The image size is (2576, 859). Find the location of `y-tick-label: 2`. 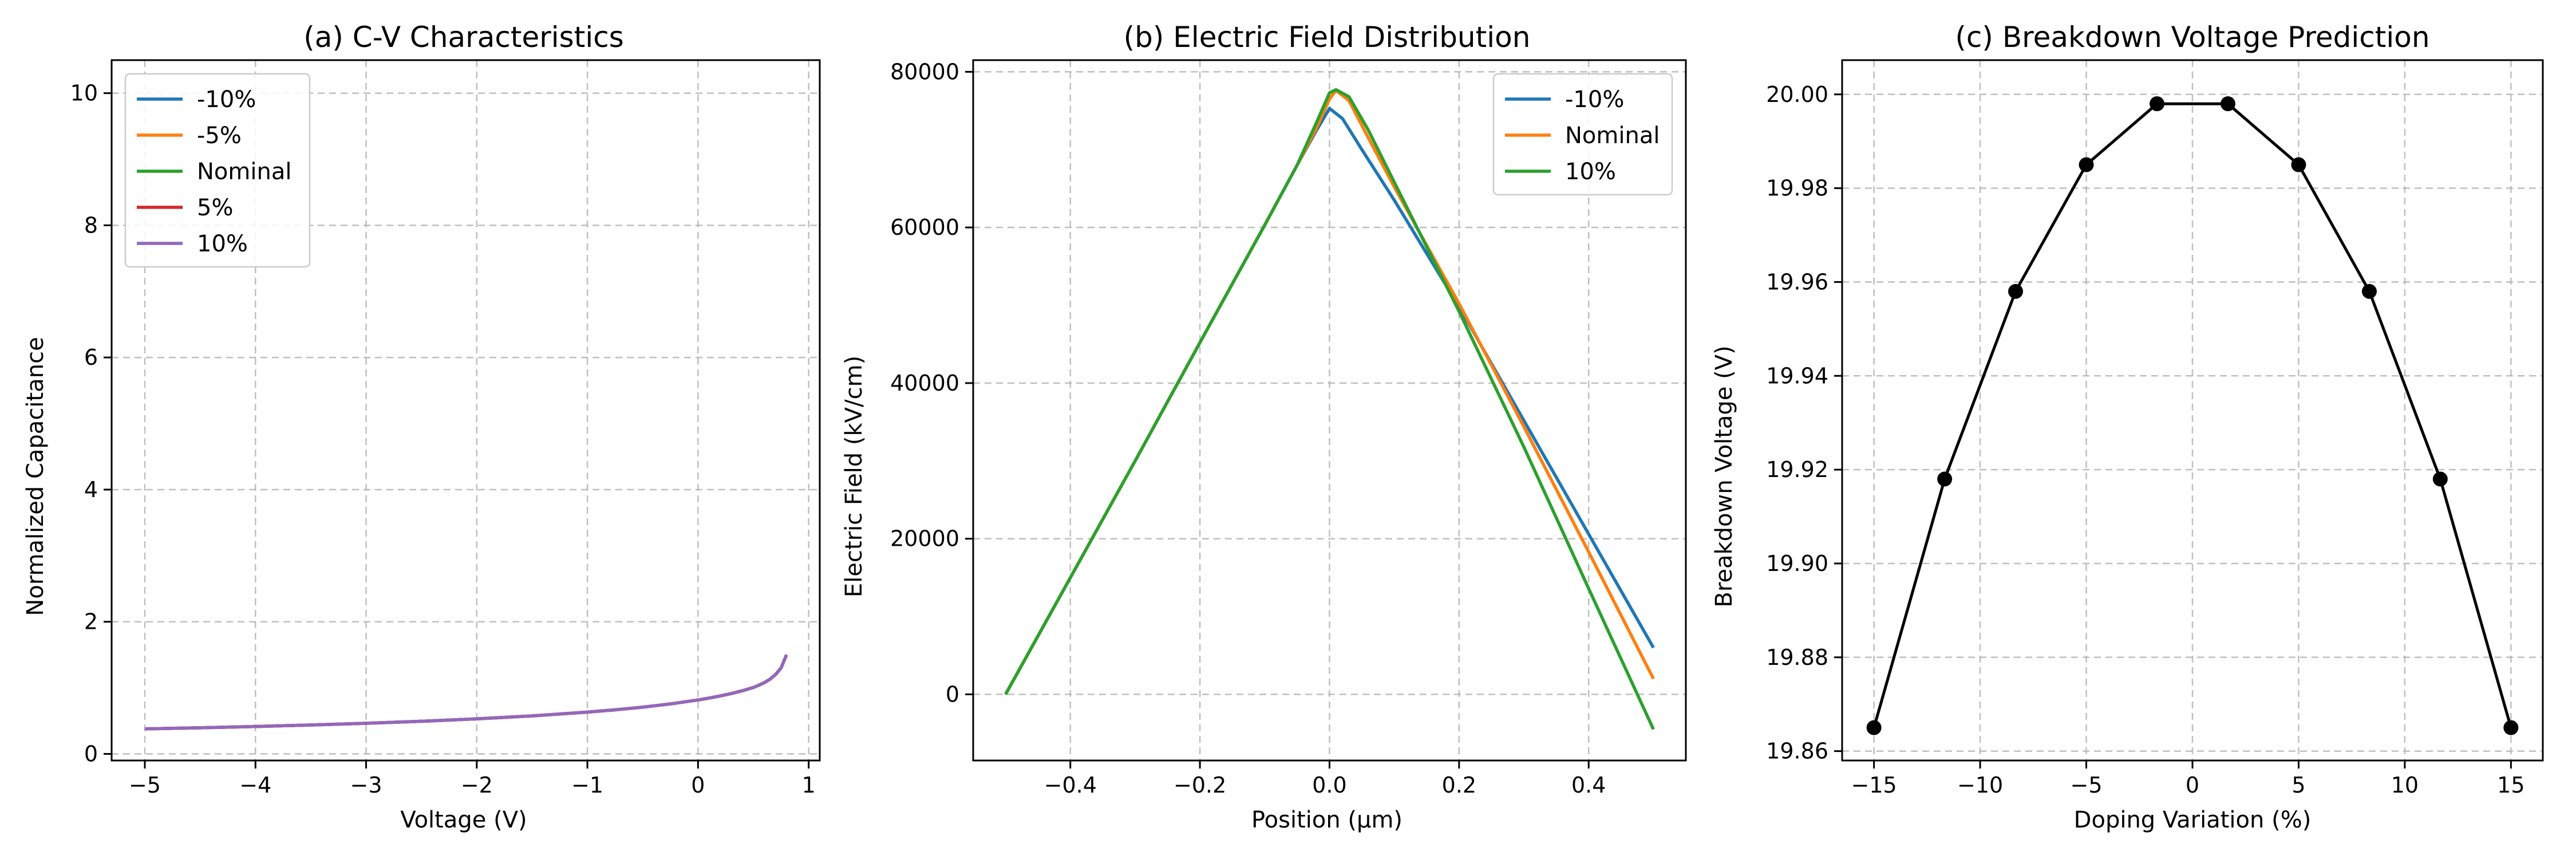

y-tick-label: 2 is located at coordinates (91, 622).